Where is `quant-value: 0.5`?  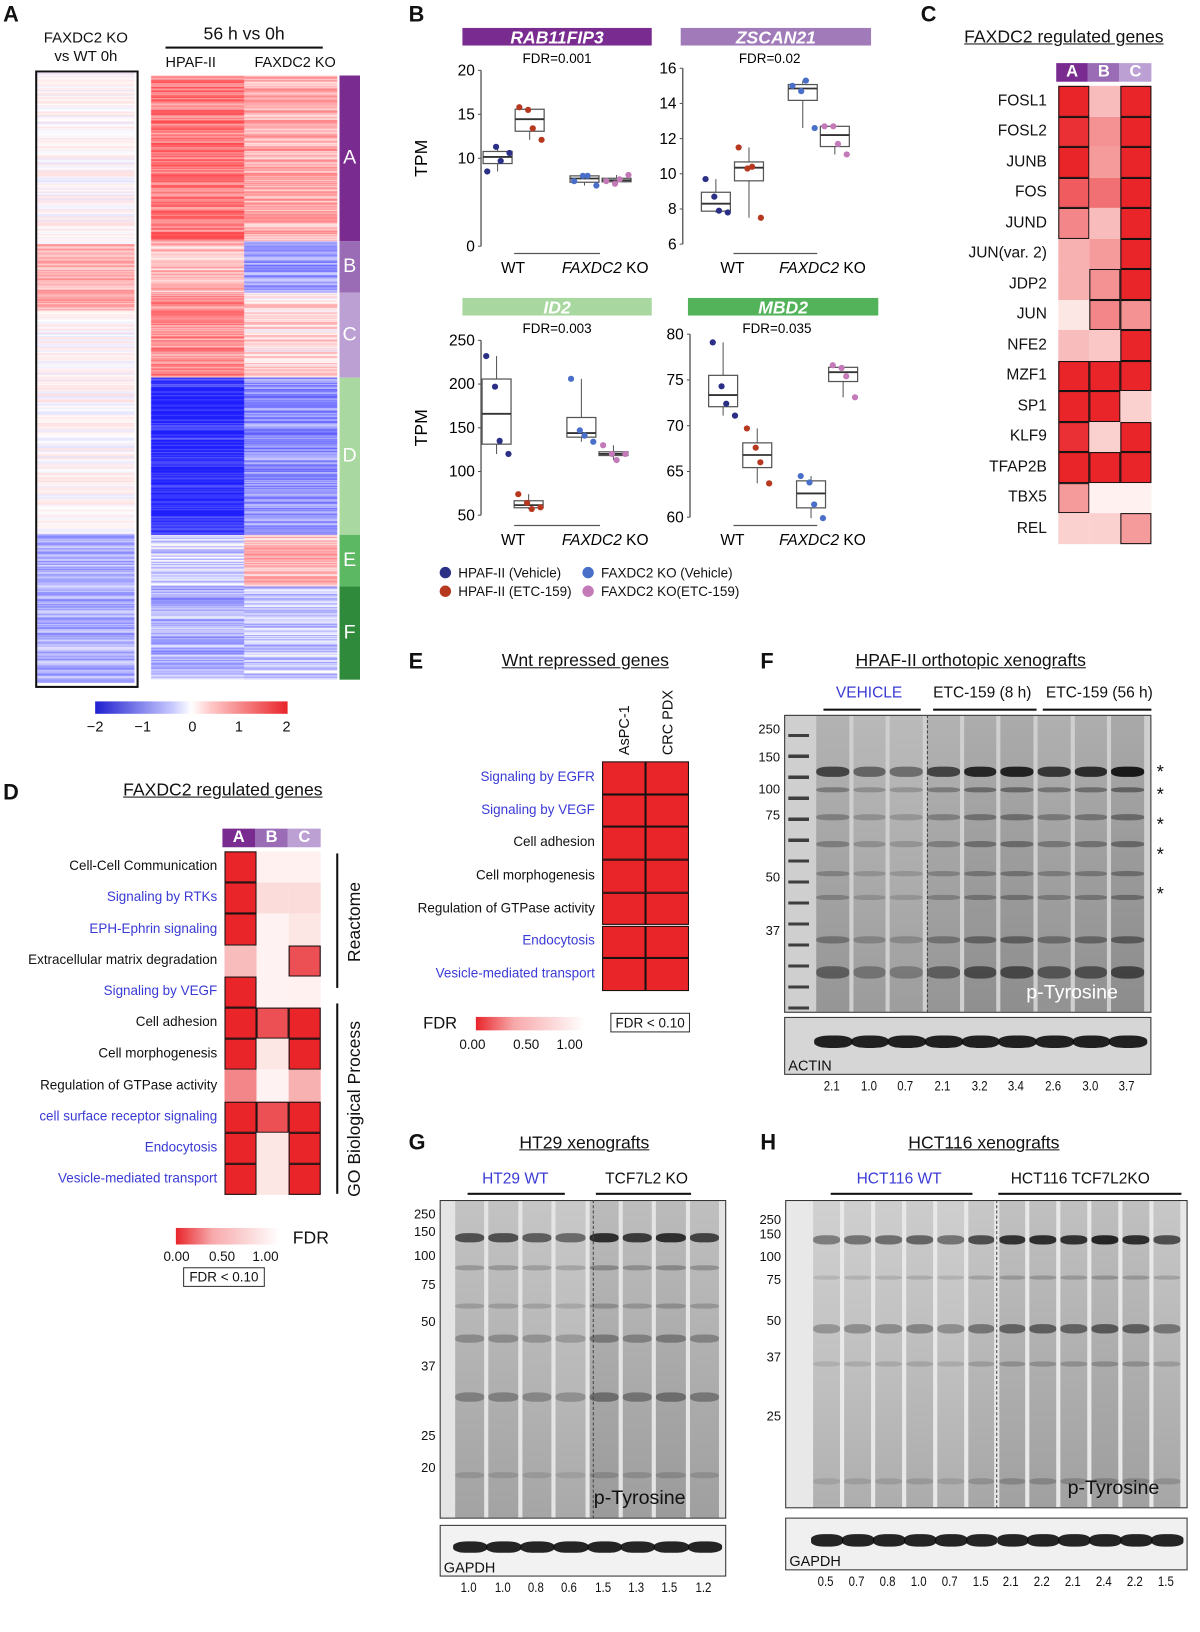 quant-value: 0.5 is located at coordinates (825, 1581).